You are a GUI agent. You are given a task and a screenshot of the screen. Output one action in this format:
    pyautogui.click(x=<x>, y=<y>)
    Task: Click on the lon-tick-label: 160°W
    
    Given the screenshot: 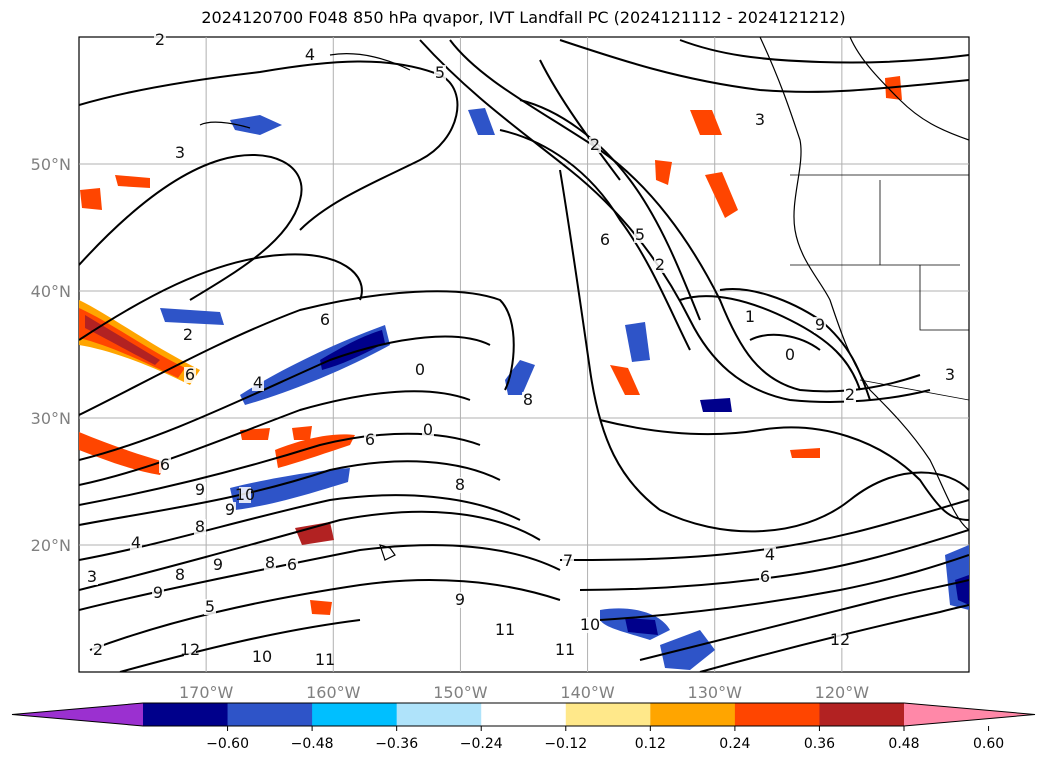 What is the action you would take?
    pyautogui.click(x=333, y=692)
    